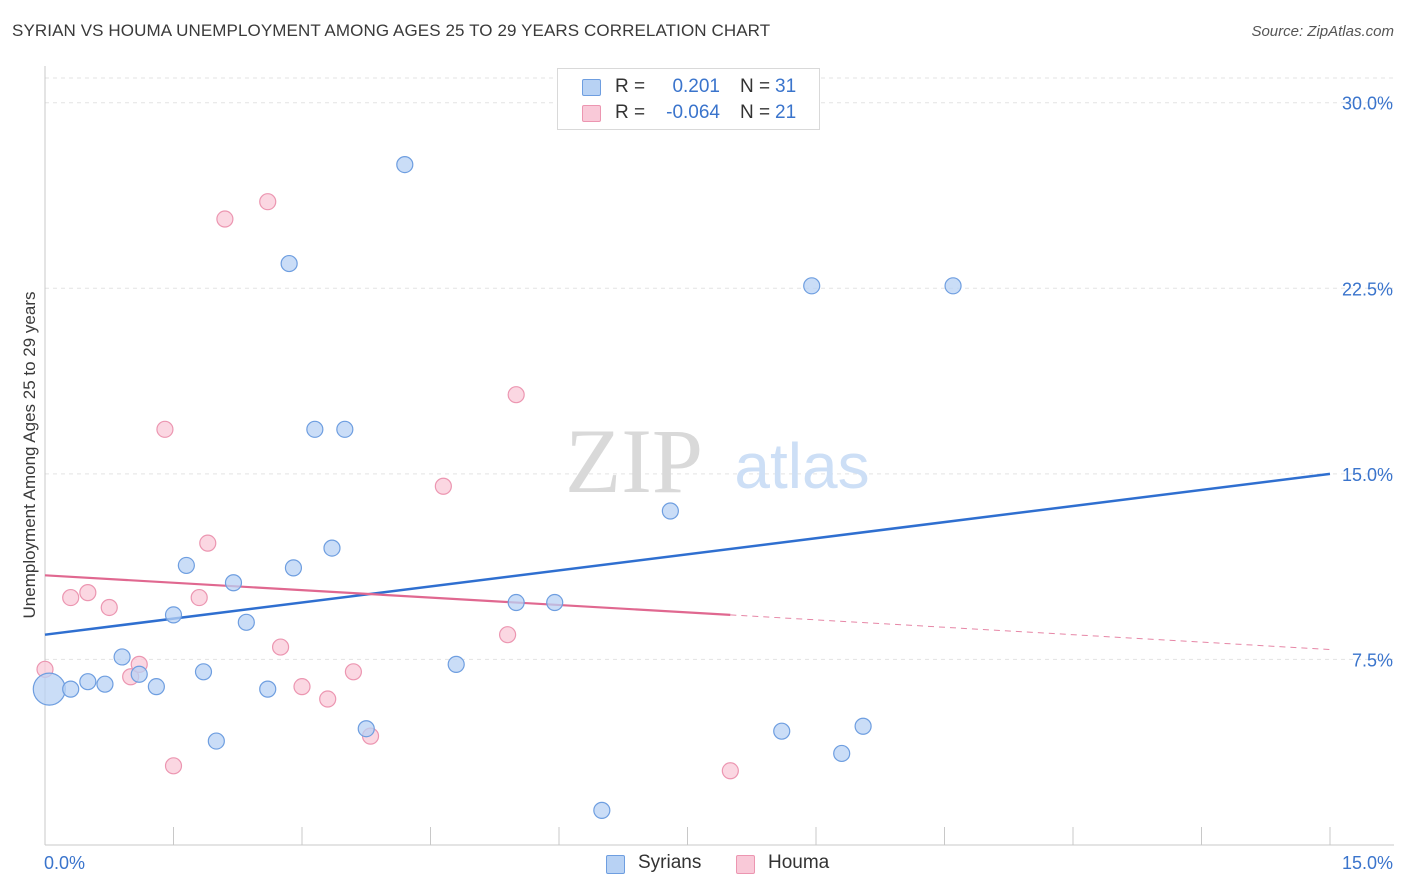 The width and height of the screenshot is (1406, 892). What do you see at coordinates (693, 112) in the screenshot?
I see `legend-r-value: -0.064` at bounding box center [693, 112].